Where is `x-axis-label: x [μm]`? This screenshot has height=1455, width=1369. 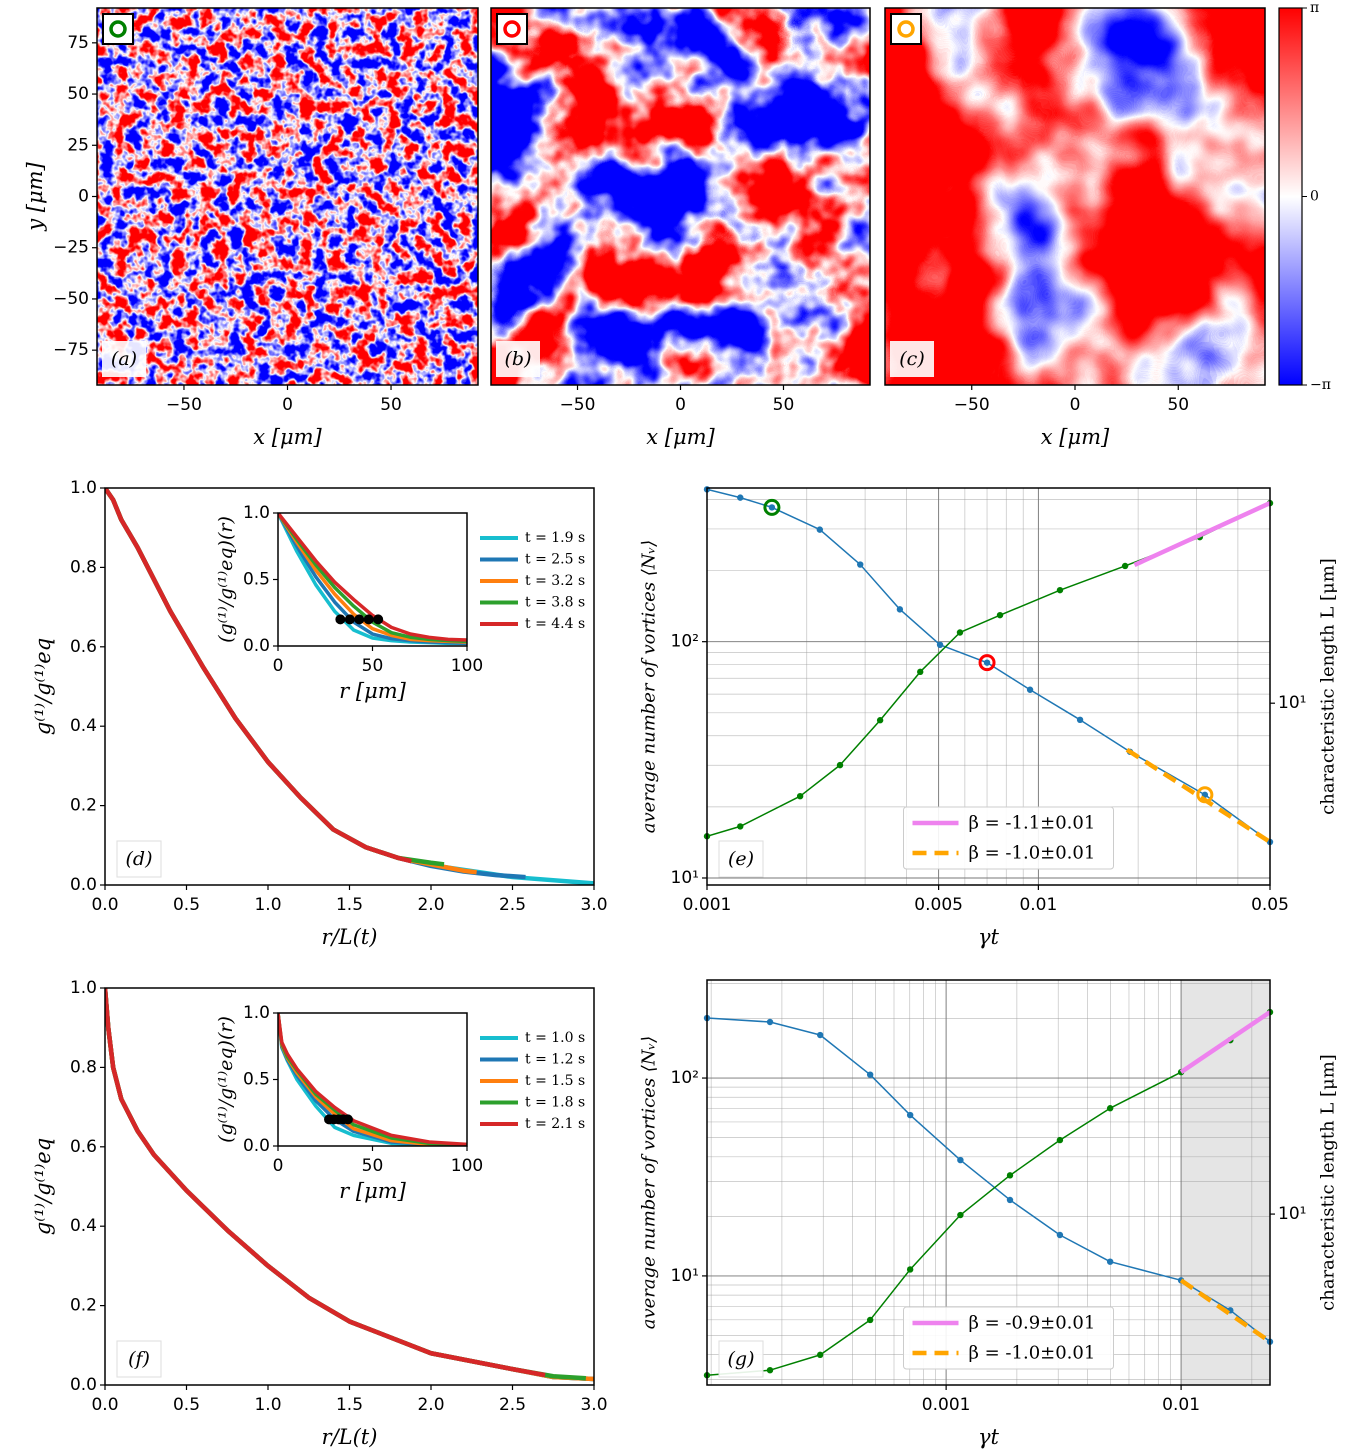
x-axis-label: x [μm] is located at coordinates (1075, 437).